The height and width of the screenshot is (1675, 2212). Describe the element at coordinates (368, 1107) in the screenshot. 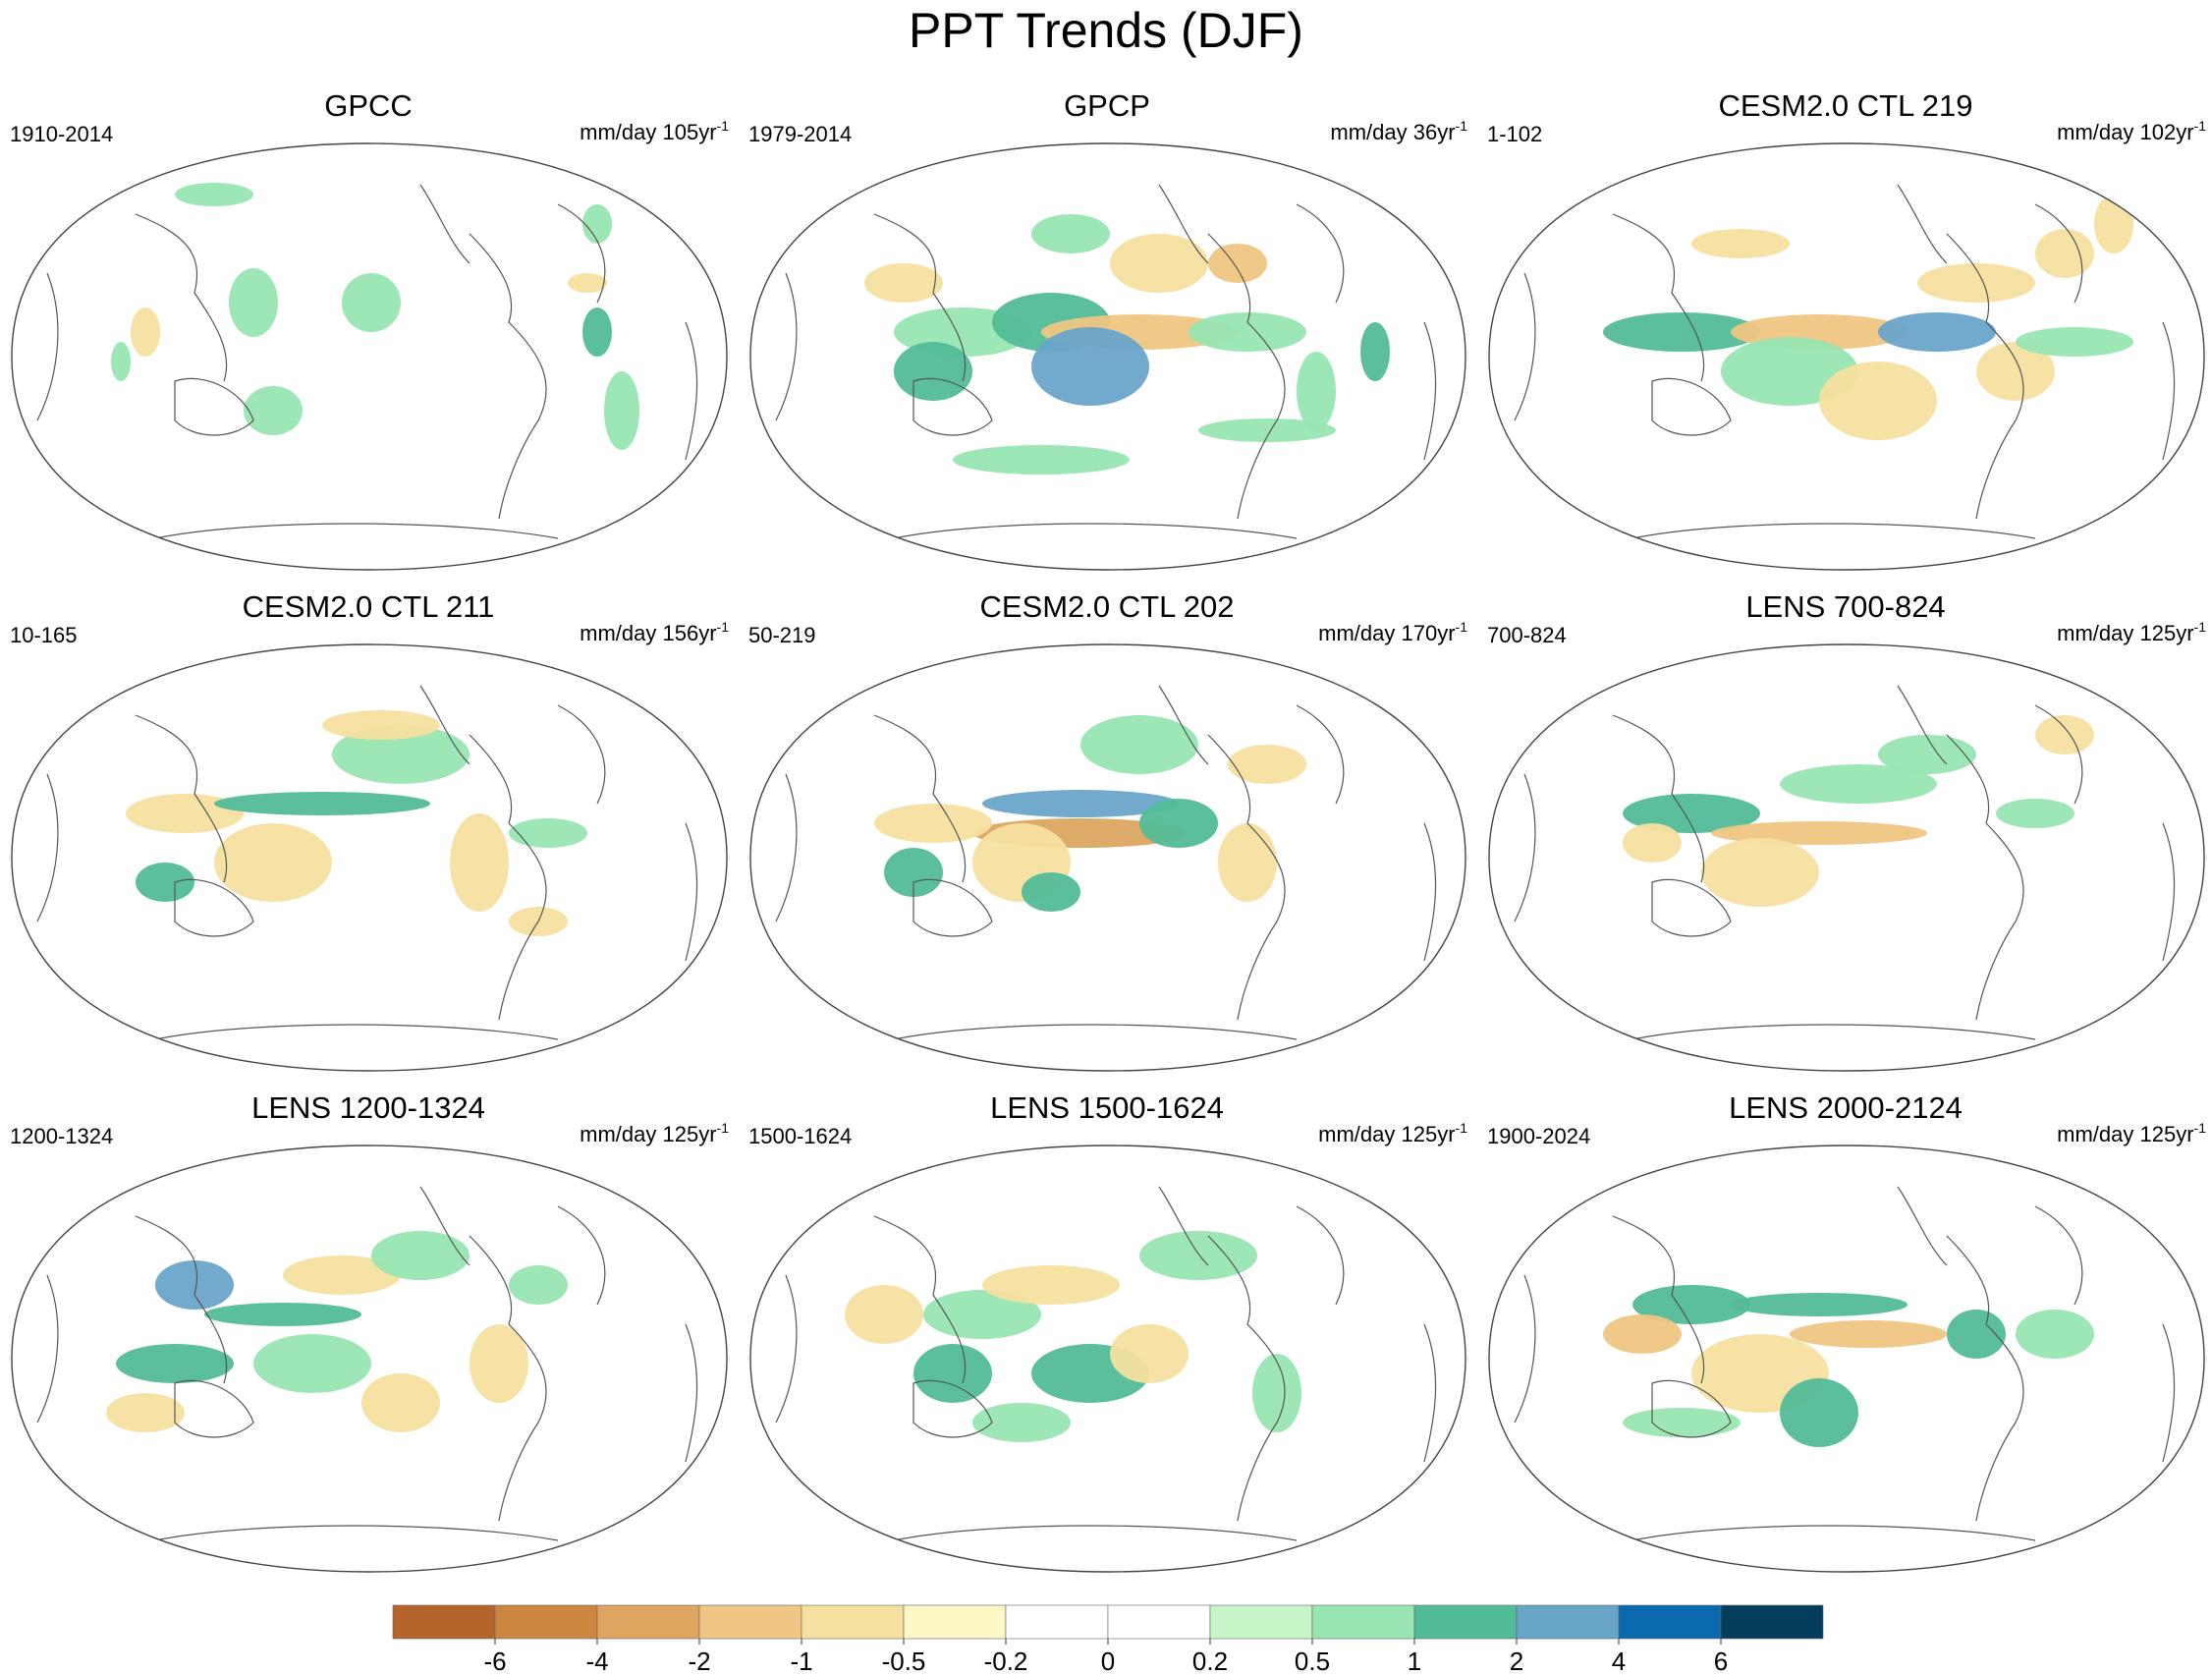

I see `panel-title: LENS 1200-1324` at that location.